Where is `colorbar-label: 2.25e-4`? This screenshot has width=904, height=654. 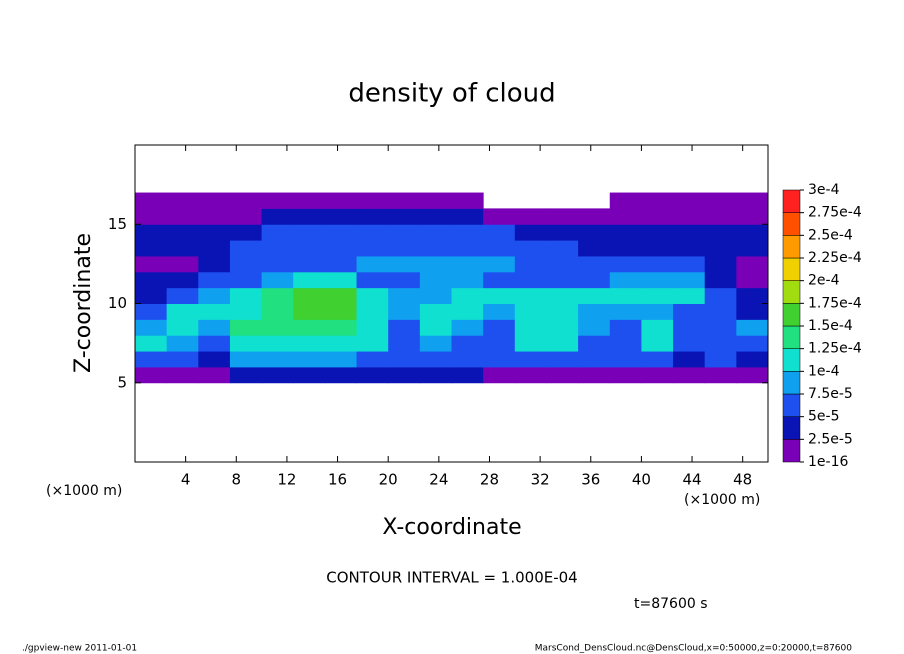 colorbar-label: 2.25e-4 is located at coordinates (835, 258).